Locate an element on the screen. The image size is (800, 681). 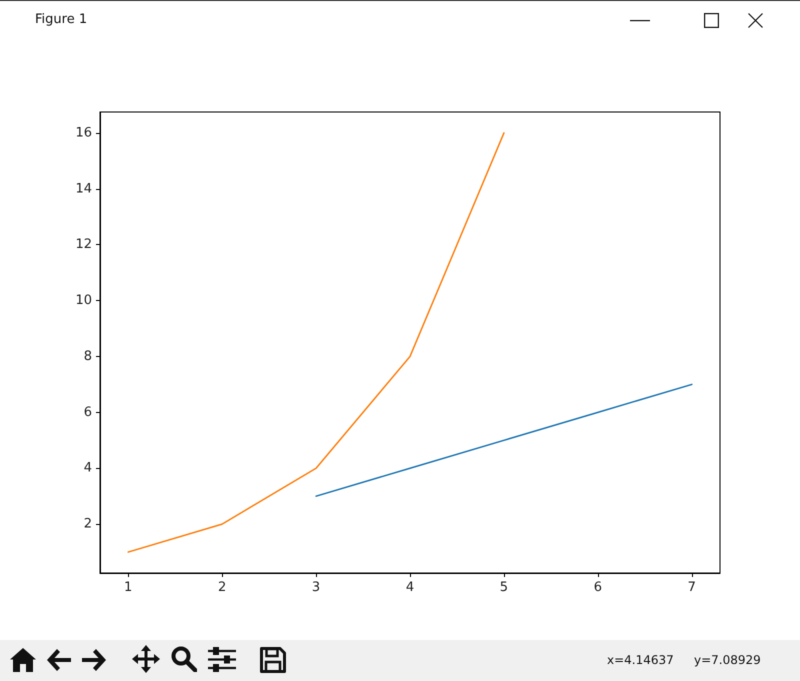
text: y=7.08929 is located at coordinates (727, 660).